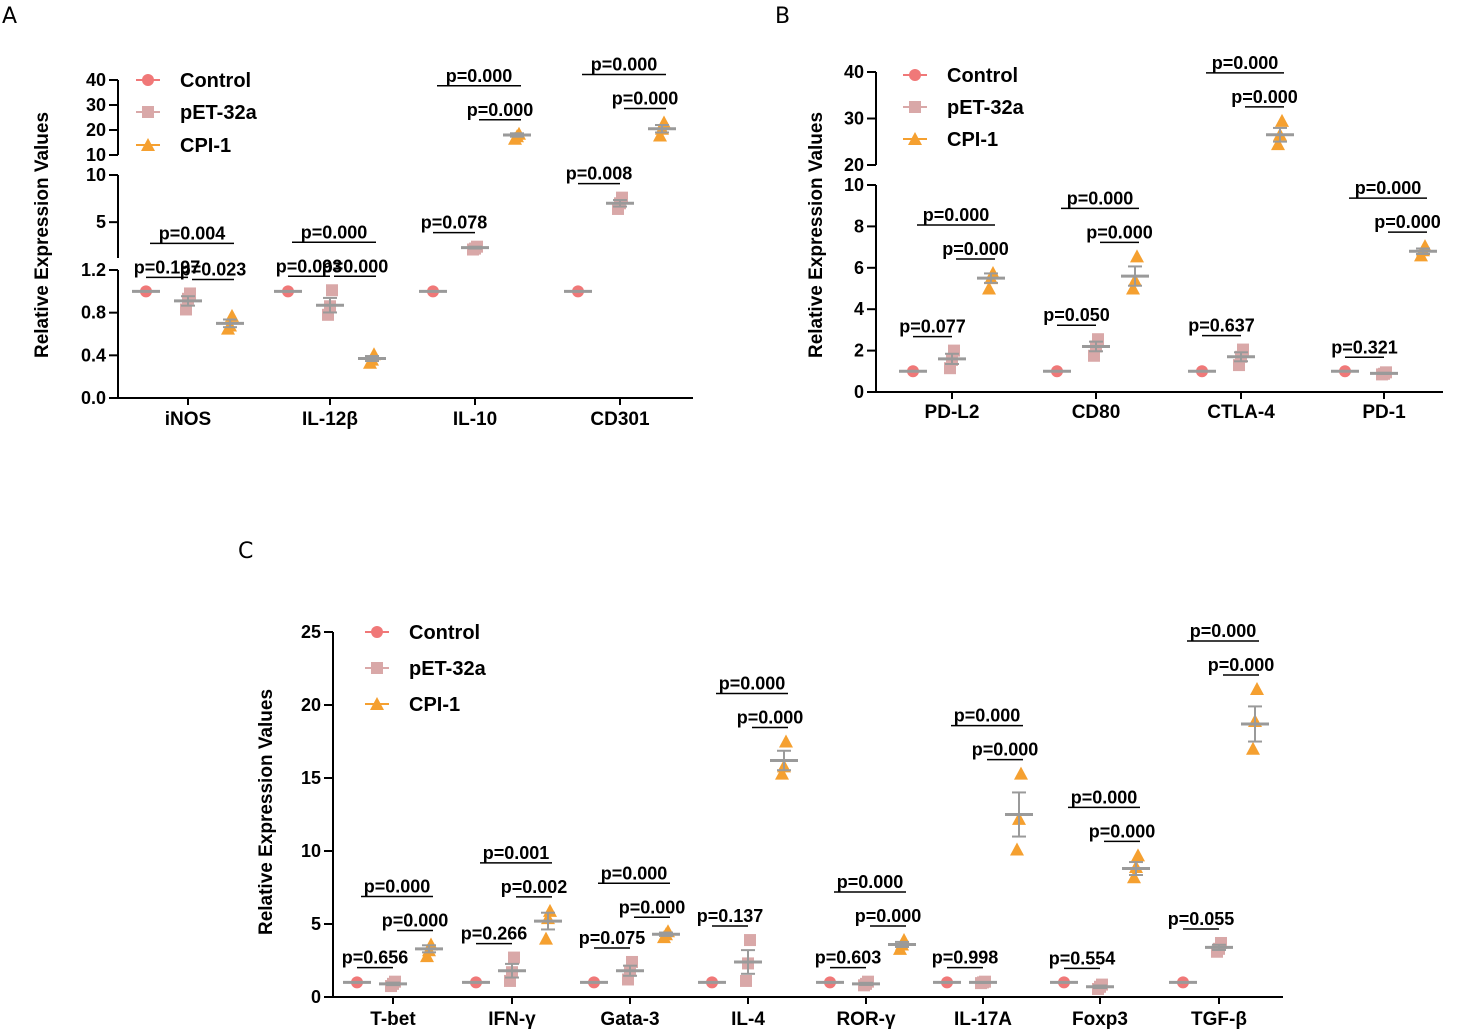 The height and width of the screenshot is (1030, 1457). What do you see at coordinates (859, 351) in the screenshot?
I see `y-tick-label: 2` at bounding box center [859, 351].